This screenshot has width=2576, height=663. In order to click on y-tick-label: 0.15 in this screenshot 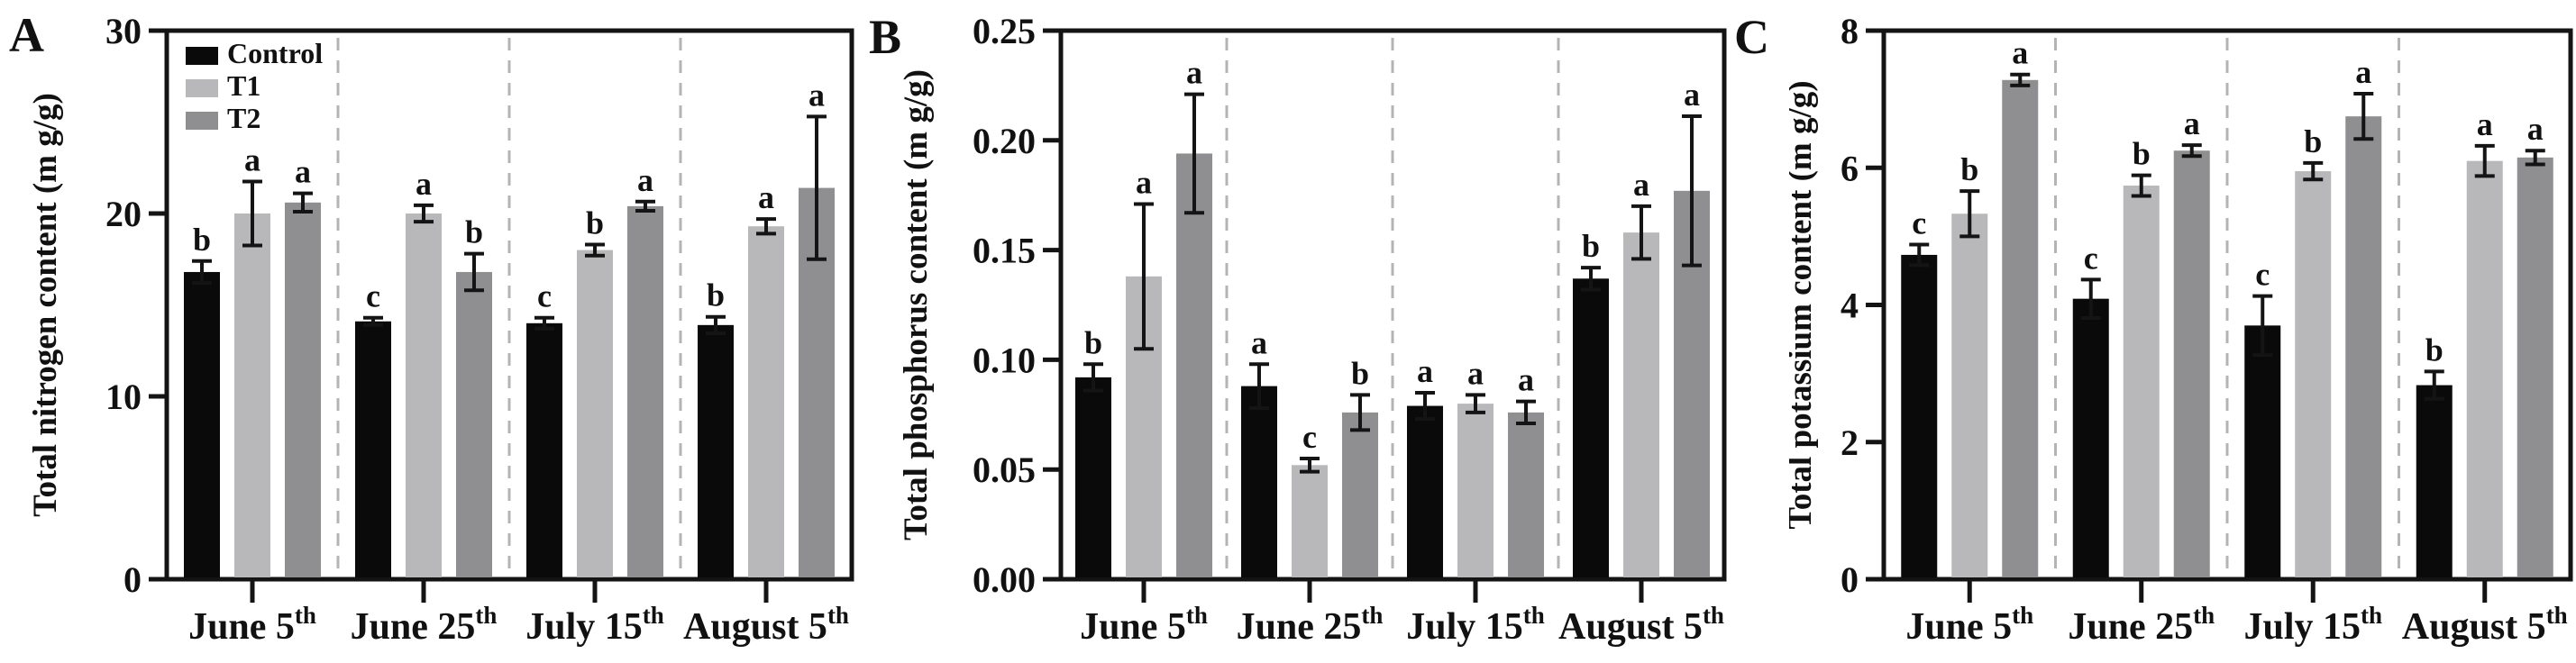, I will do `click(1004, 251)`.